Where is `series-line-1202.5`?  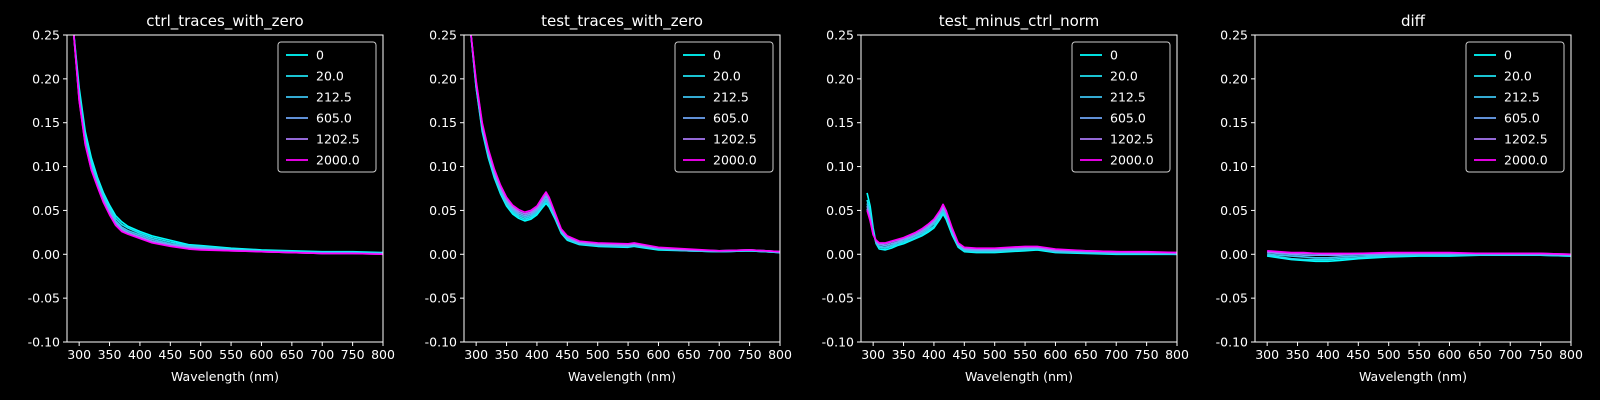
series-line-1202.5 is located at coordinates (1021, 229).